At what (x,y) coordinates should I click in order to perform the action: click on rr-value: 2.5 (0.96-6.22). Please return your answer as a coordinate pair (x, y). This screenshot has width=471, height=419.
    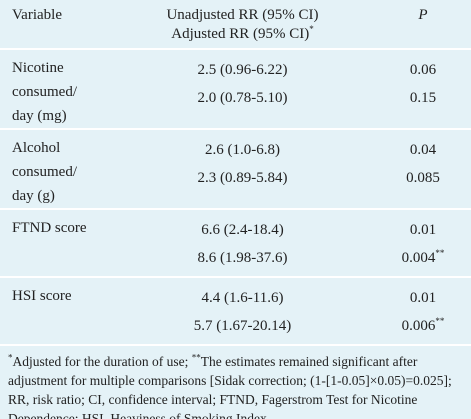
    Looking at the image, I should click on (242, 70).